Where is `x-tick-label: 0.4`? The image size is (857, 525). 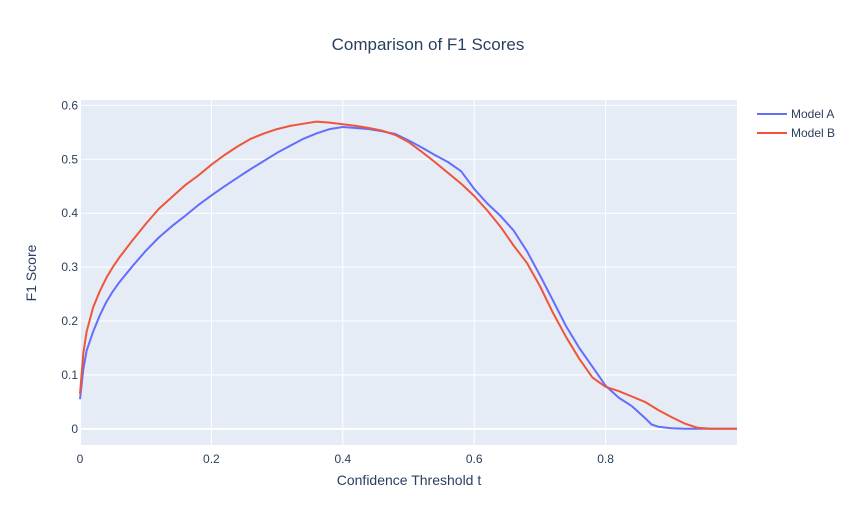 x-tick-label: 0.4 is located at coordinates (342, 459).